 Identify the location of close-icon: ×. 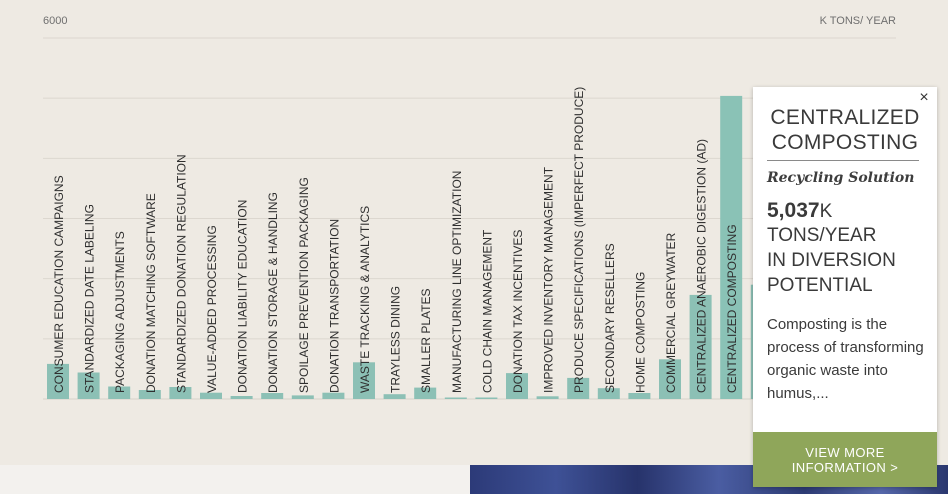
(924, 97).